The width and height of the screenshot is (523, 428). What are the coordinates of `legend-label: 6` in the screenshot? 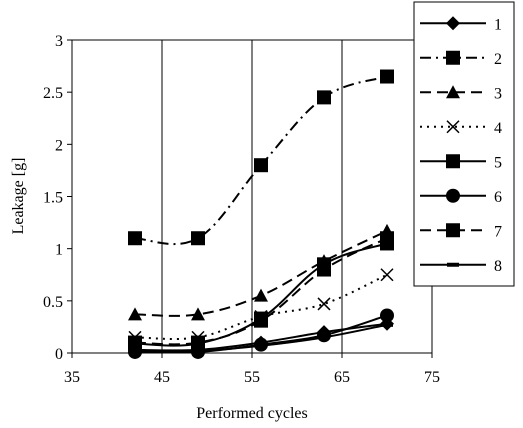 It's located at (498, 197).